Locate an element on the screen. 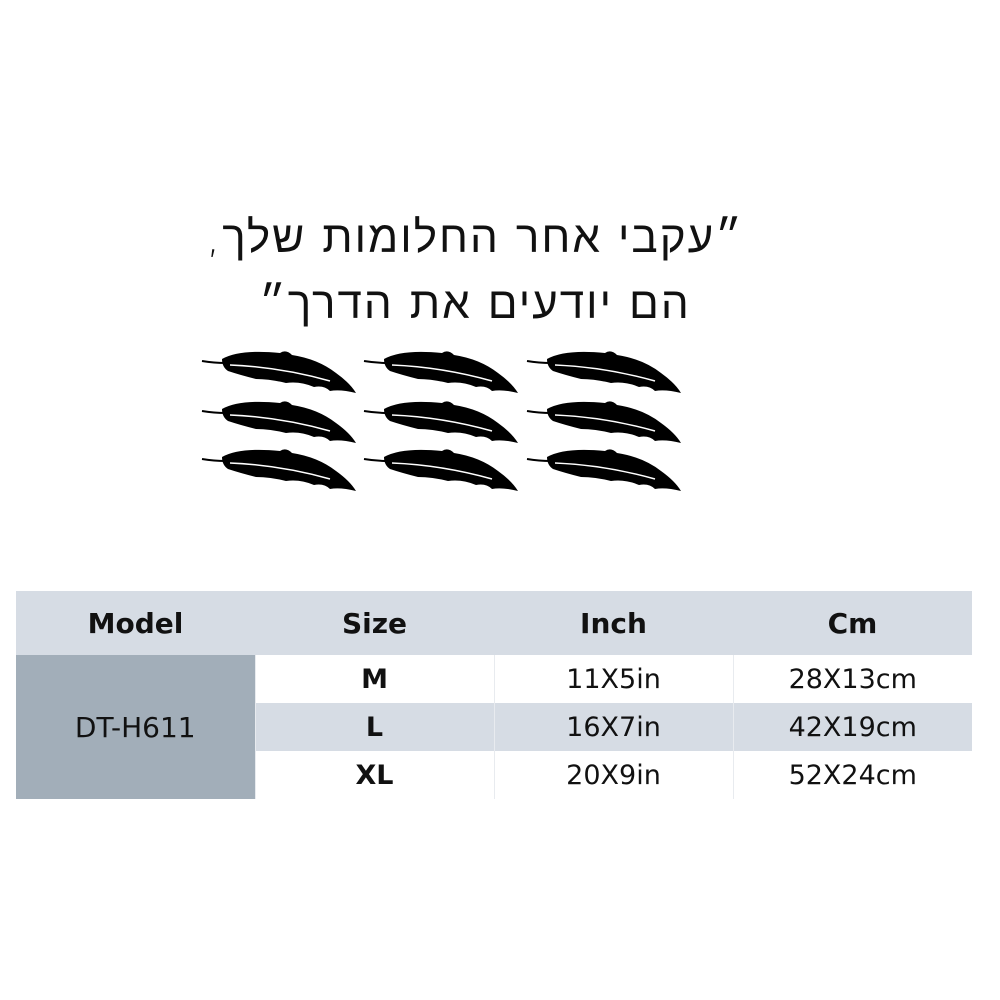 The height and width of the screenshot is (1000, 1000). header-cm: Cm is located at coordinates (852, 623).